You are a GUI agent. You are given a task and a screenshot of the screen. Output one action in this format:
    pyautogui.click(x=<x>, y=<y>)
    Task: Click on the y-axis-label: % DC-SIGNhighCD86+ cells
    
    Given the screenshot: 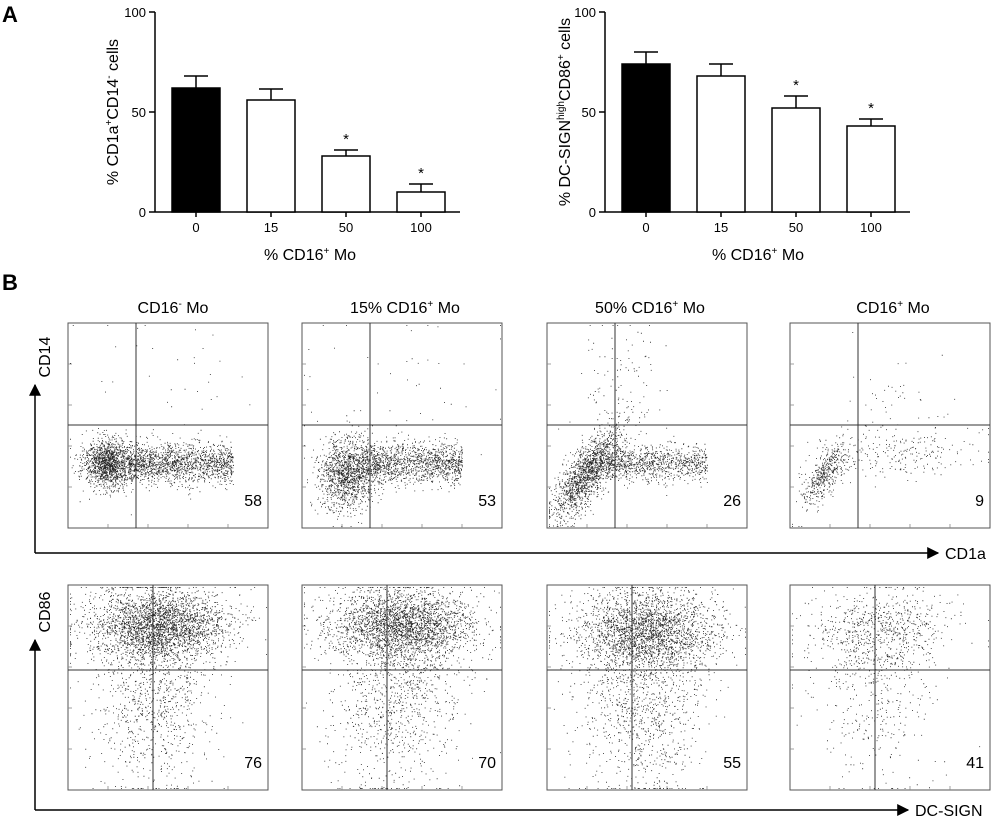 What is the action you would take?
    pyautogui.click(x=565, y=112)
    